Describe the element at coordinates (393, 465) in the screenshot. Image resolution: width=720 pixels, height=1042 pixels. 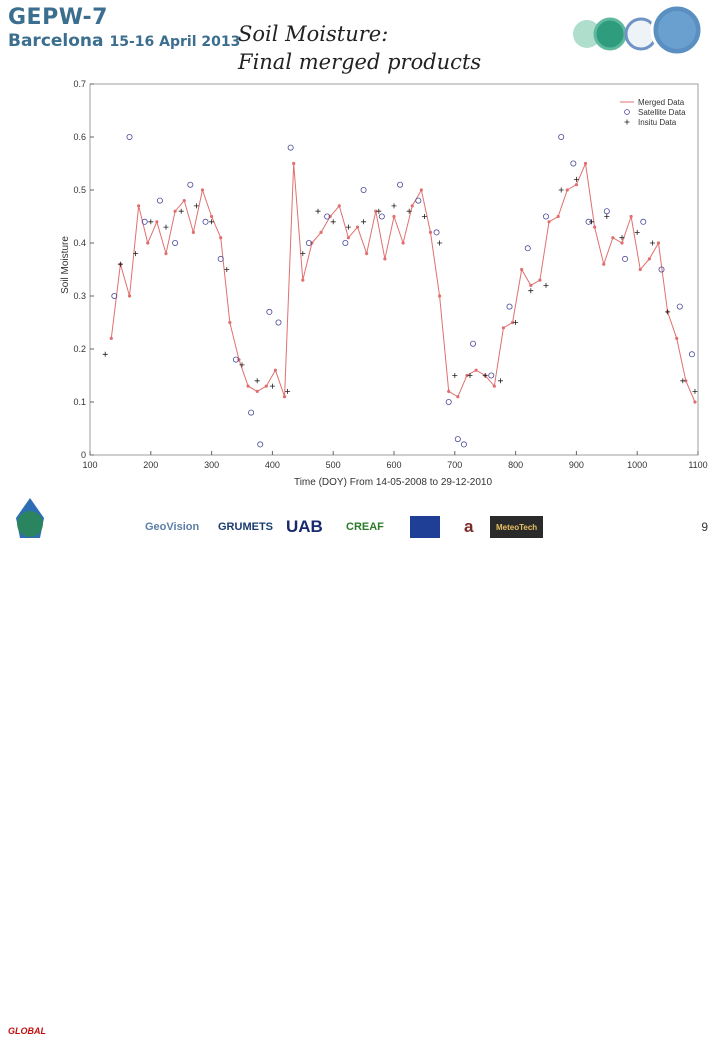
I see `x-tick-label-5: 600` at that location.